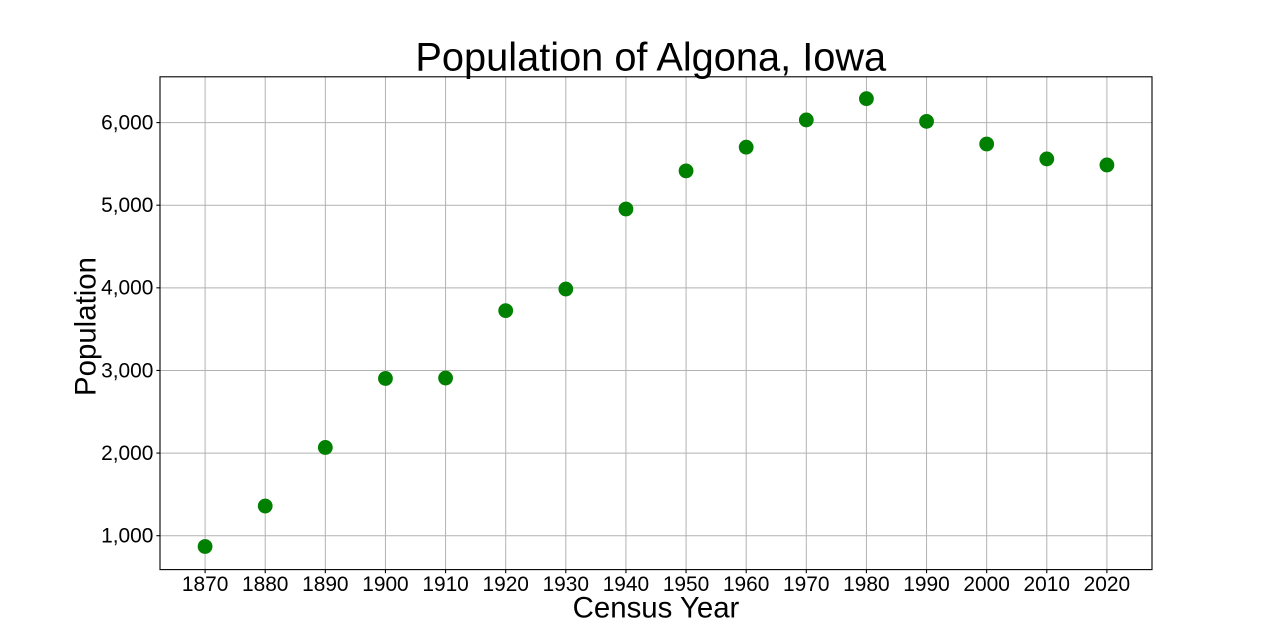 The image size is (1280, 640). What do you see at coordinates (746, 584) in the screenshot?
I see `svg-text: 1960` at bounding box center [746, 584].